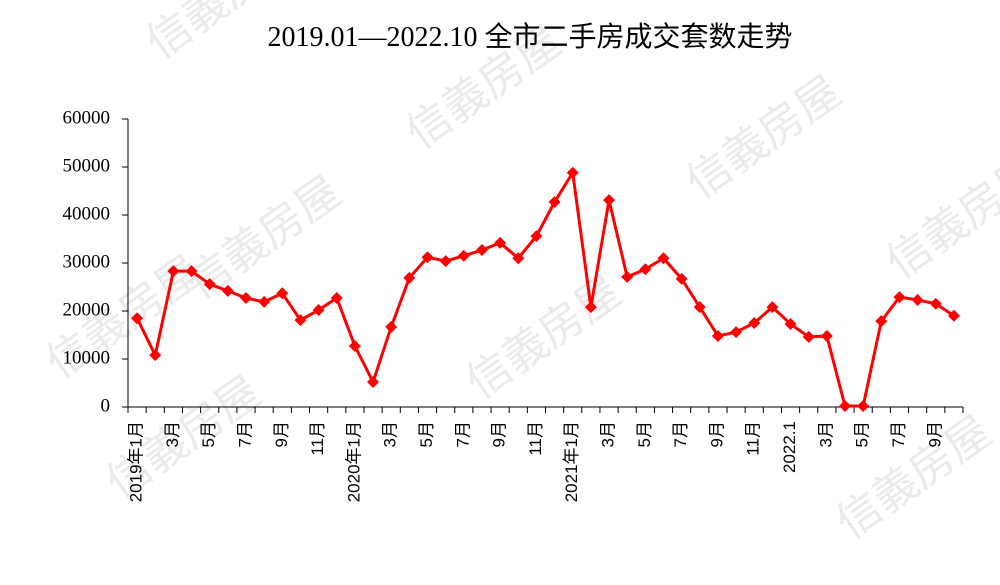 The width and height of the screenshot is (1000, 585). What do you see at coordinates (106, 405) in the screenshot?
I see `y-tick-label: 0` at bounding box center [106, 405].